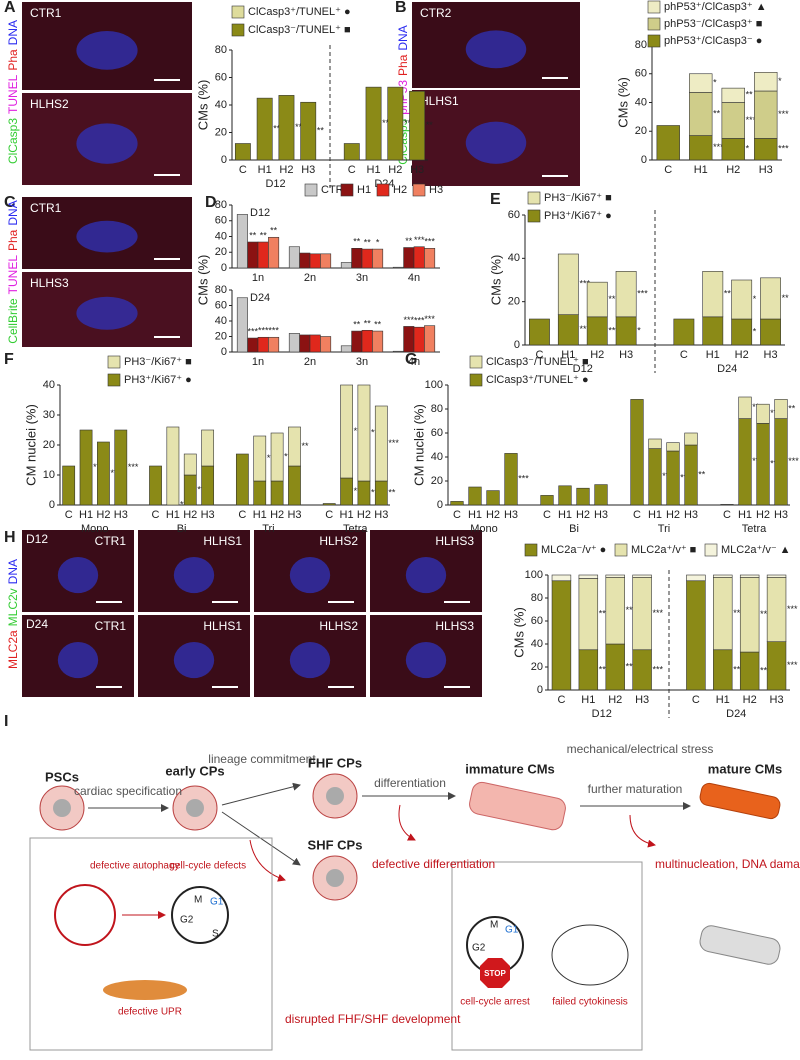  What do you see at coordinates (602, 714) in the screenshot?
I see `group-label: D12` at bounding box center [602, 714].